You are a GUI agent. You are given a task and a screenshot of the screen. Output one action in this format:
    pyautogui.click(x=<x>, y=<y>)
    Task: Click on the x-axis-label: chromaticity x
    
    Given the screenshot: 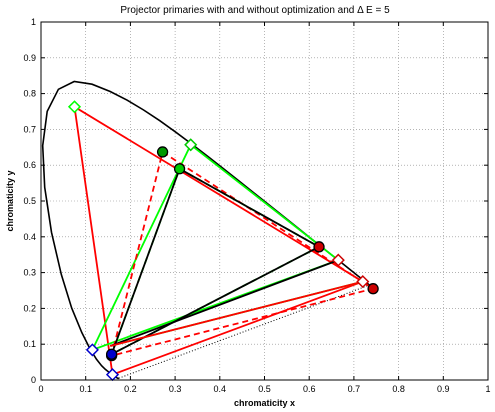 What is the action you would take?
    pyautogui.click(x=264, y=403)
    